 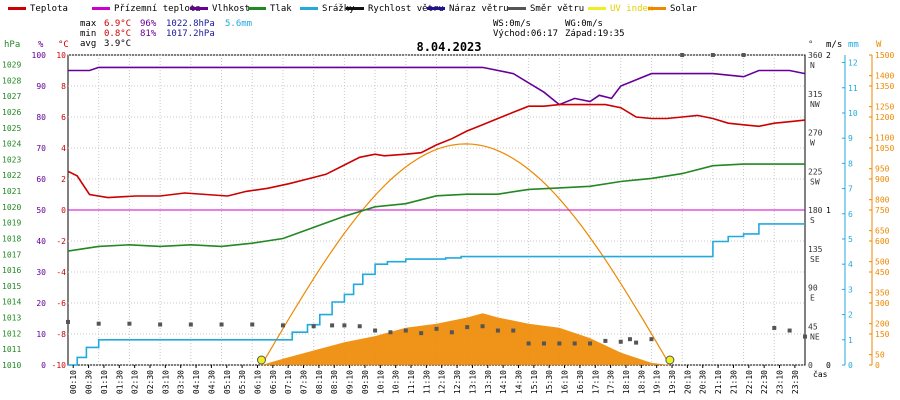 I want to click on mm-tick-label: 12, so click(x=853, y=63).